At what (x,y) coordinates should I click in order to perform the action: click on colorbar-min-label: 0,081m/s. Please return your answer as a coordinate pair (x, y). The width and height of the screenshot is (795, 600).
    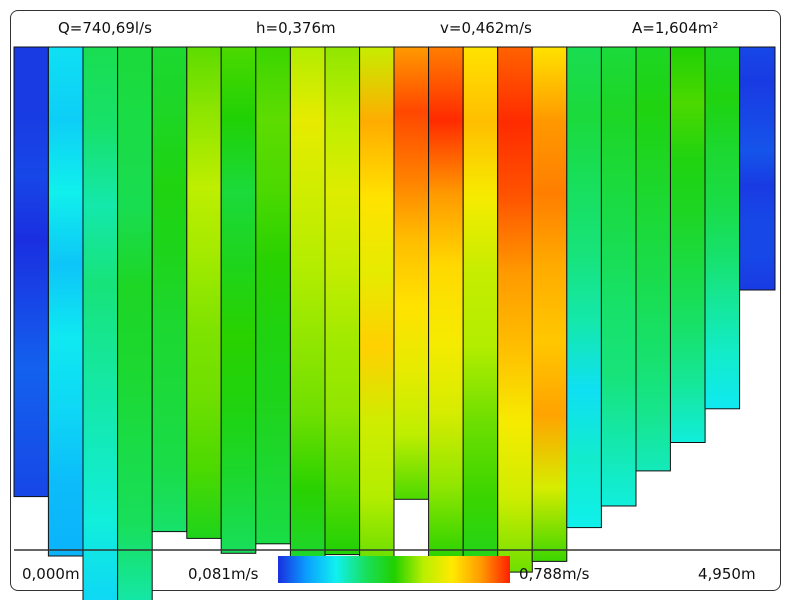
    Looking at the image, I should click on (223, 574).